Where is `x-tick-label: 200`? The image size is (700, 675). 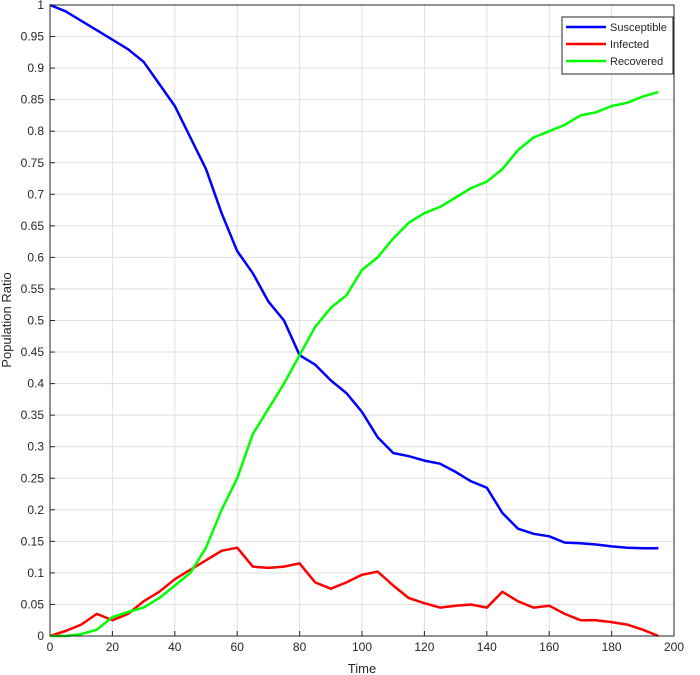
x-tick-label: 200 is located at coordinates (674, 647).